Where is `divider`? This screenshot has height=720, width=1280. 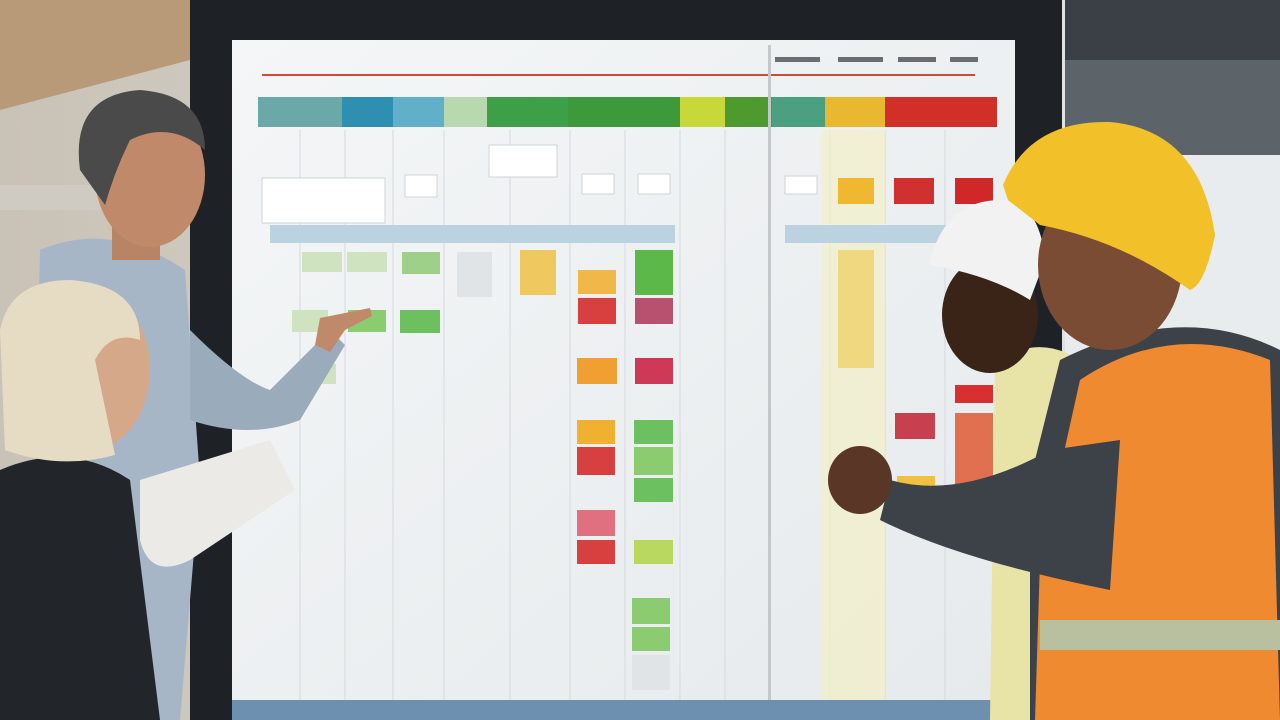 divider is located at coordinates (769, 372).